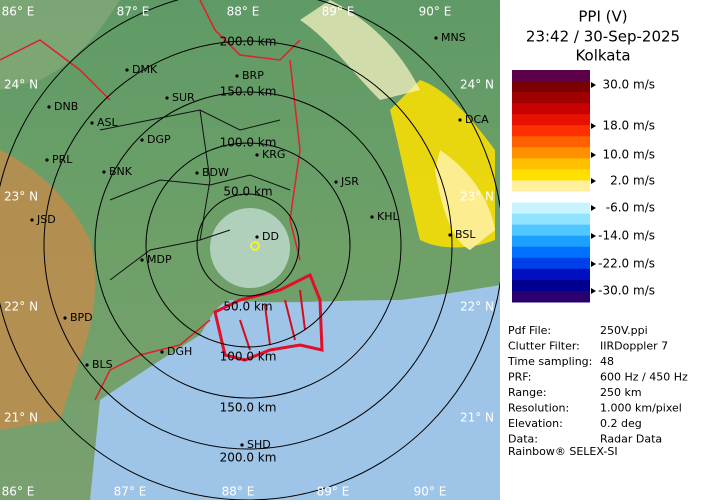 Image resolution: width=706 pixels, height=504 pixels. I want to click on city-label: JSR, so click(349, 181).